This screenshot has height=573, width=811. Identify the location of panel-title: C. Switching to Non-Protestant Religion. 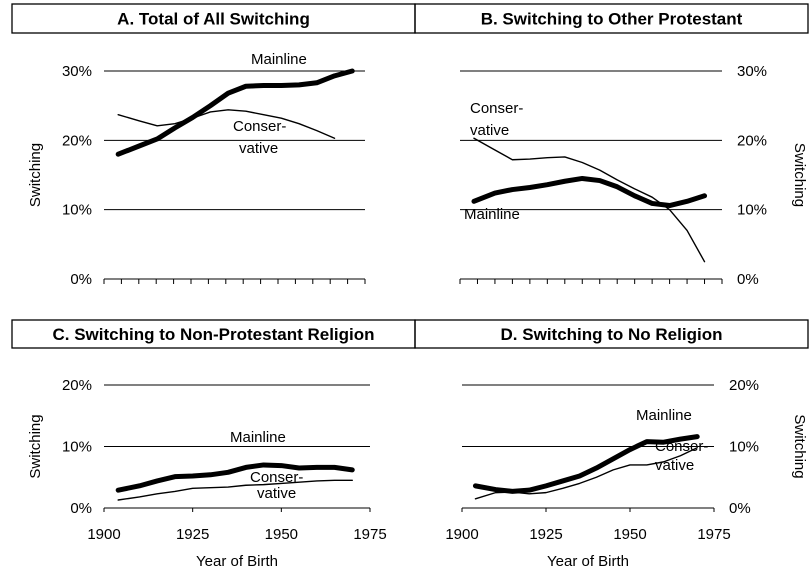
(213, 334).